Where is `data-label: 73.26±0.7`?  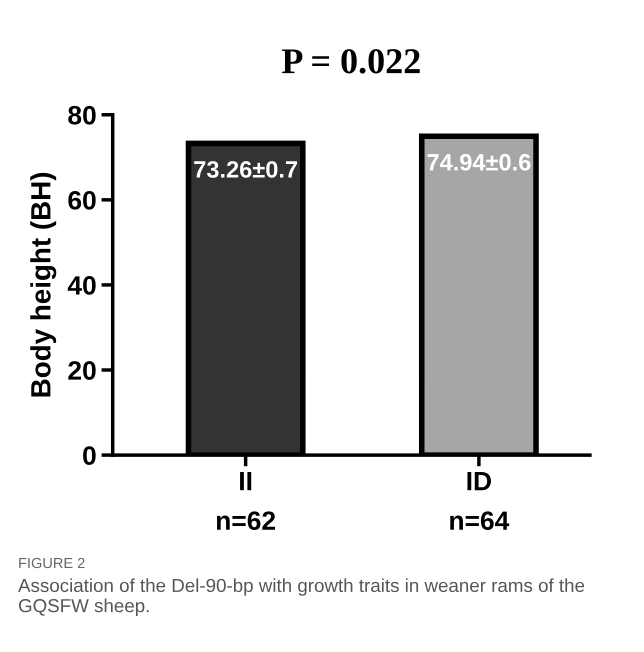
data-label: 73.26±0.7 is located at coordinates (246, 169).